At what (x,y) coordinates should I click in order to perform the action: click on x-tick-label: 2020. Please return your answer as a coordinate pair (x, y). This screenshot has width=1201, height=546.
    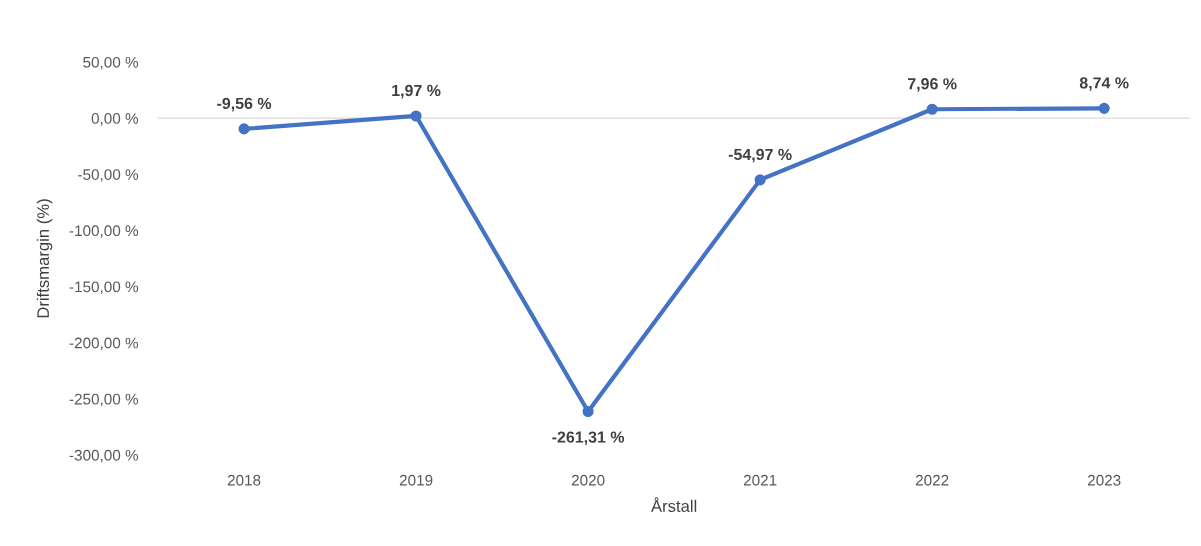
    Looking at the image, I should click on (588, 480).